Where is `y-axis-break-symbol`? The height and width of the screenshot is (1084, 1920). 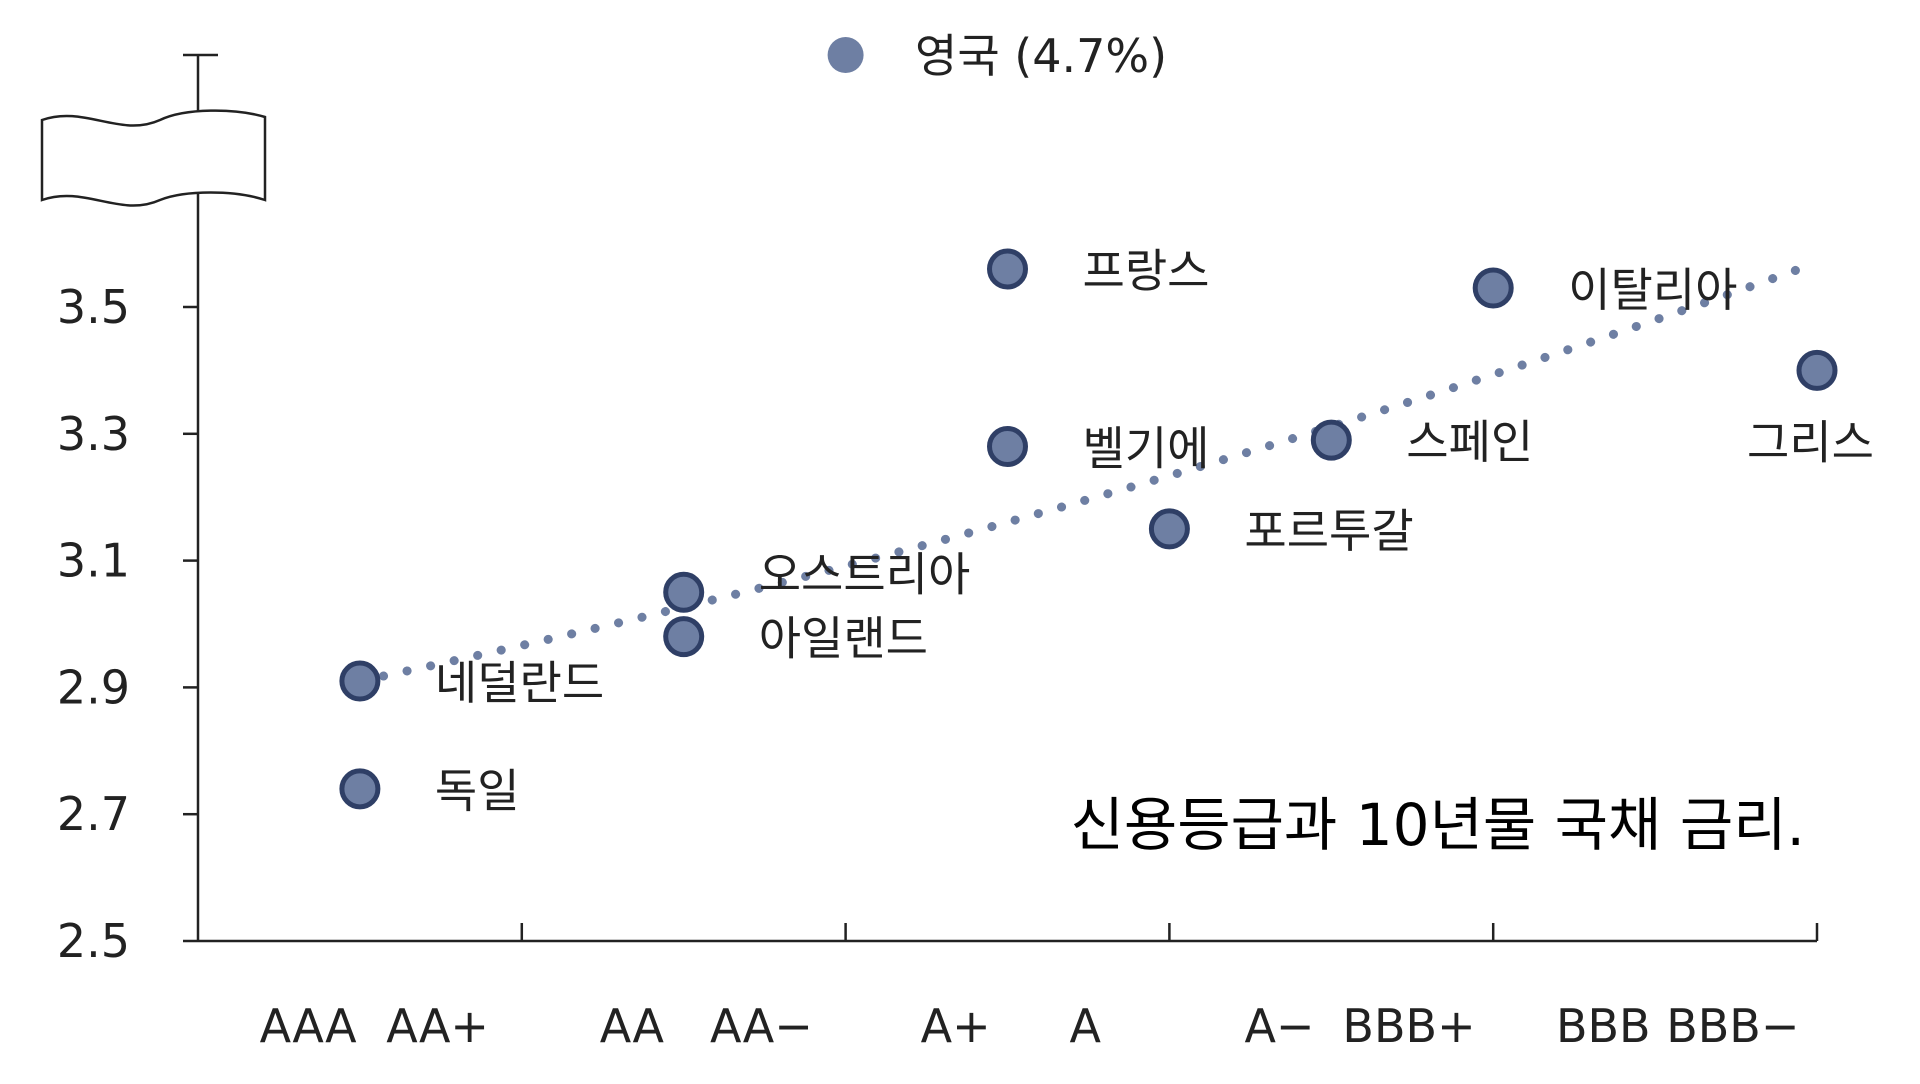
y-axis-break-symbol is located at coordinates (153, 158).